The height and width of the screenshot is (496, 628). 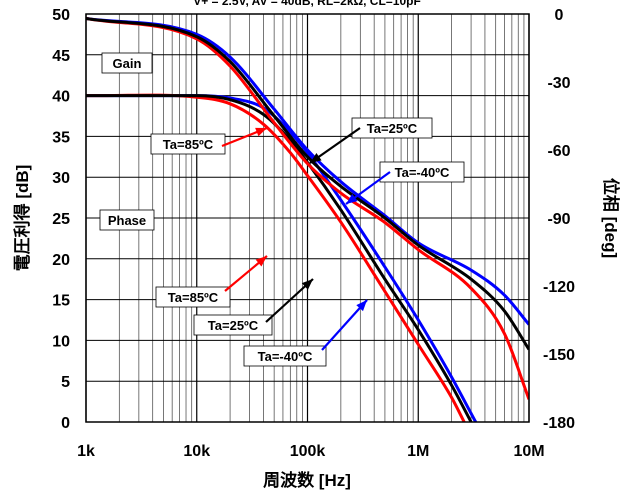 I want to click on x-tick-labels: 1k 10k 100k 1M 10M, so click(x=310, y=451).